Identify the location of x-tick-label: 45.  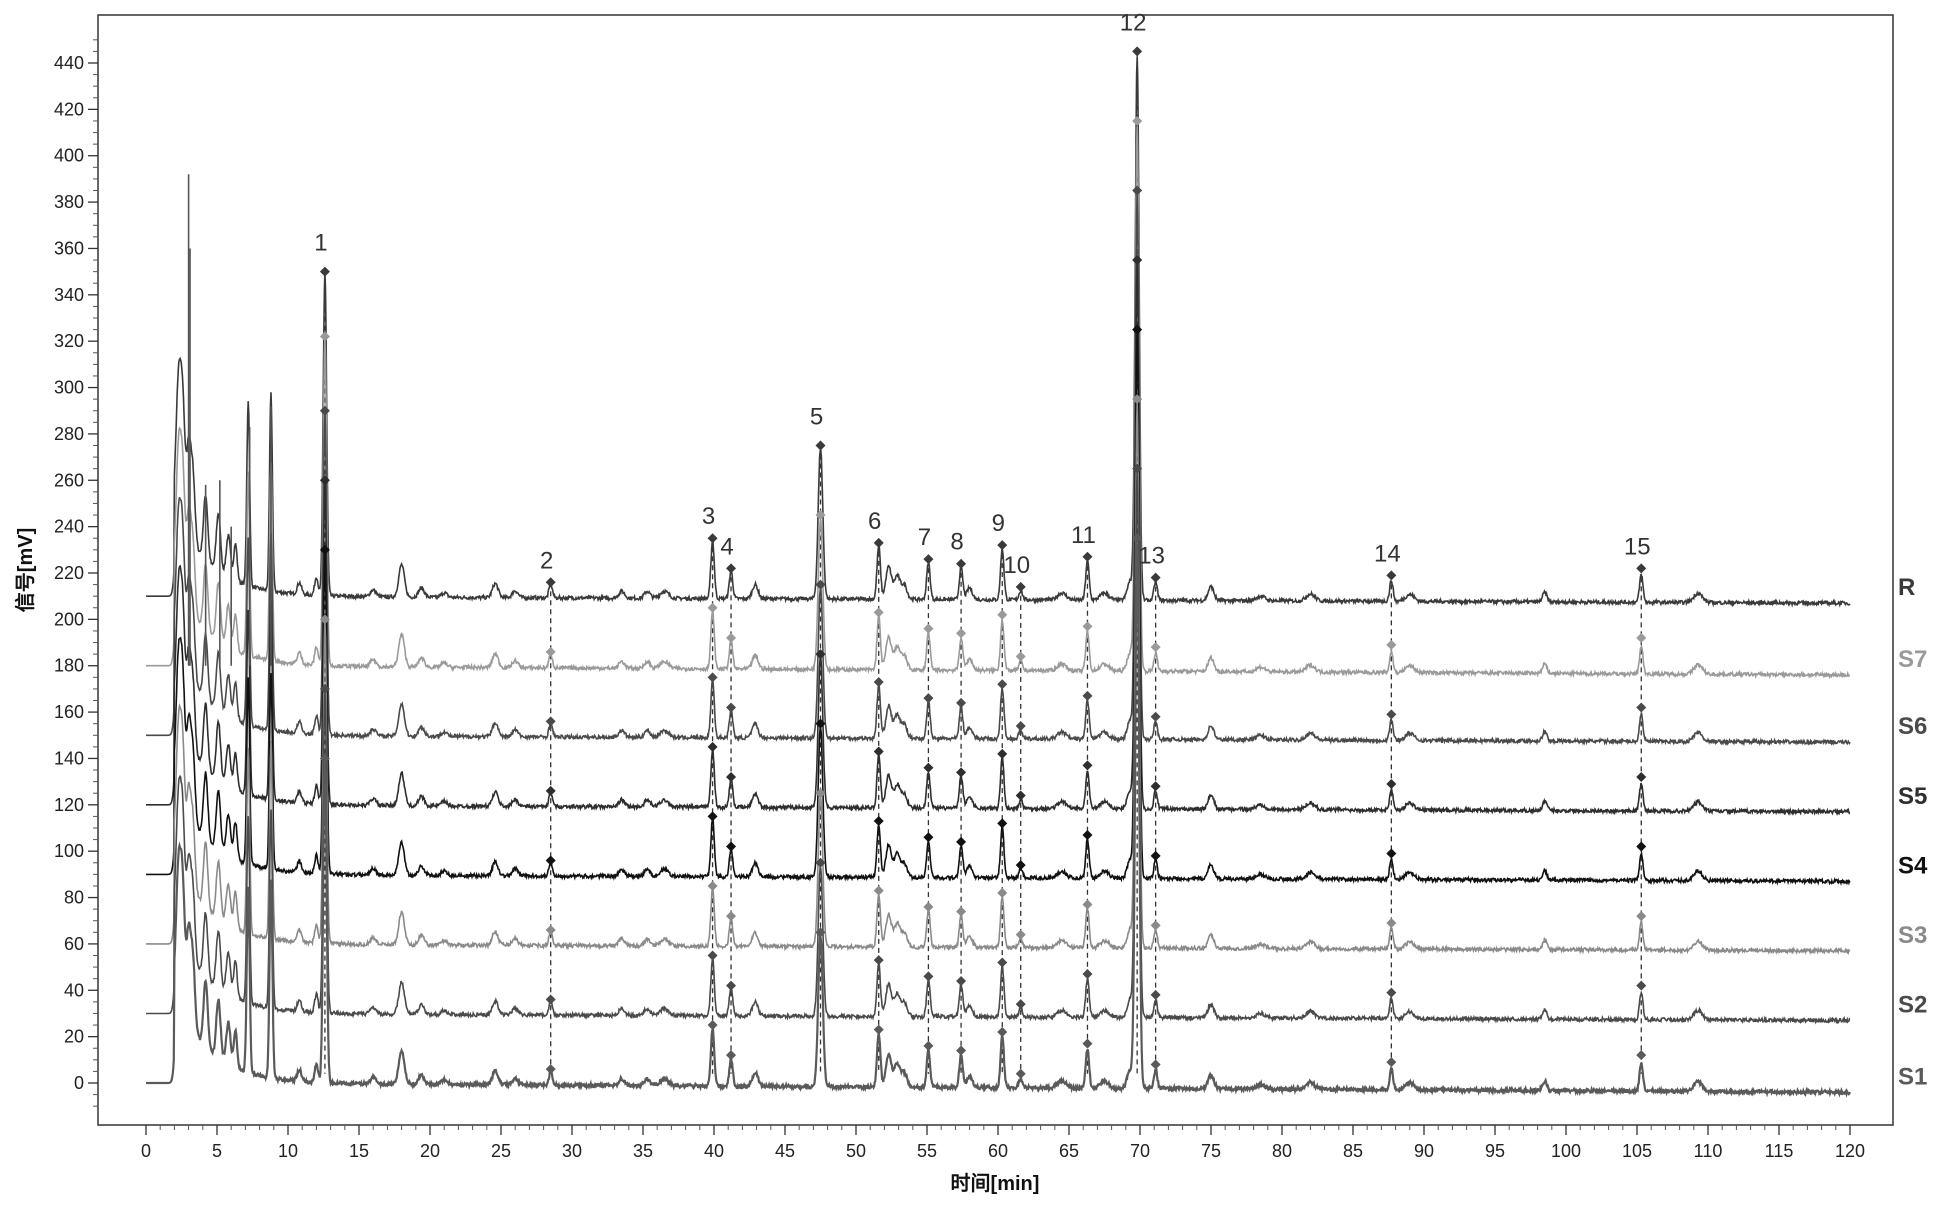
(785, 1151).